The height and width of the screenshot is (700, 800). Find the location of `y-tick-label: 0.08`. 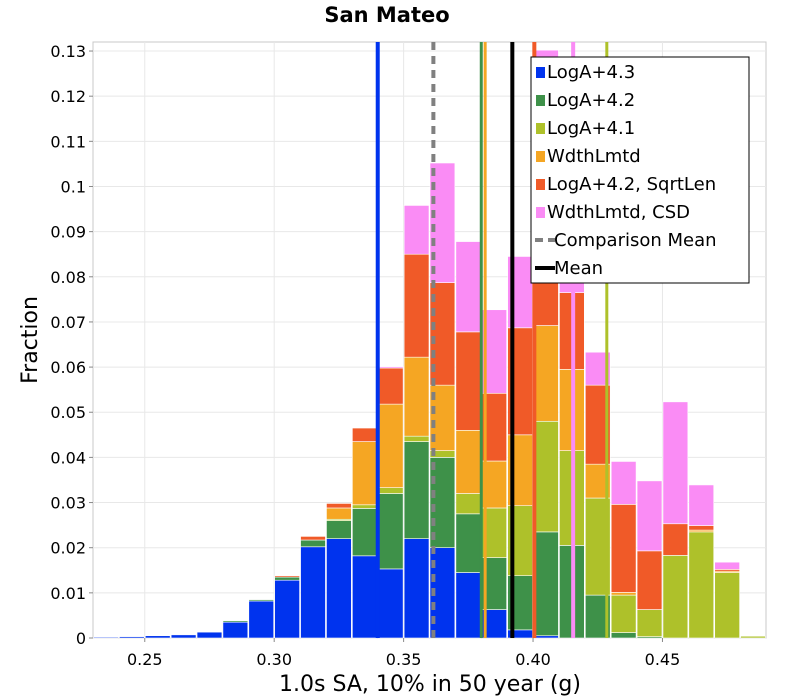

y-tick-label: 0.08 is located at coordinates (68, 277).